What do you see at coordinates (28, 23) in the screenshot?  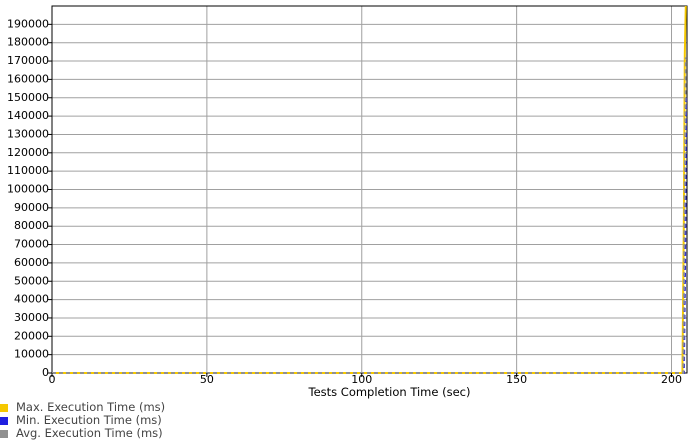 I see `y-tick-label: 190000` at bounding box center [28, 23].